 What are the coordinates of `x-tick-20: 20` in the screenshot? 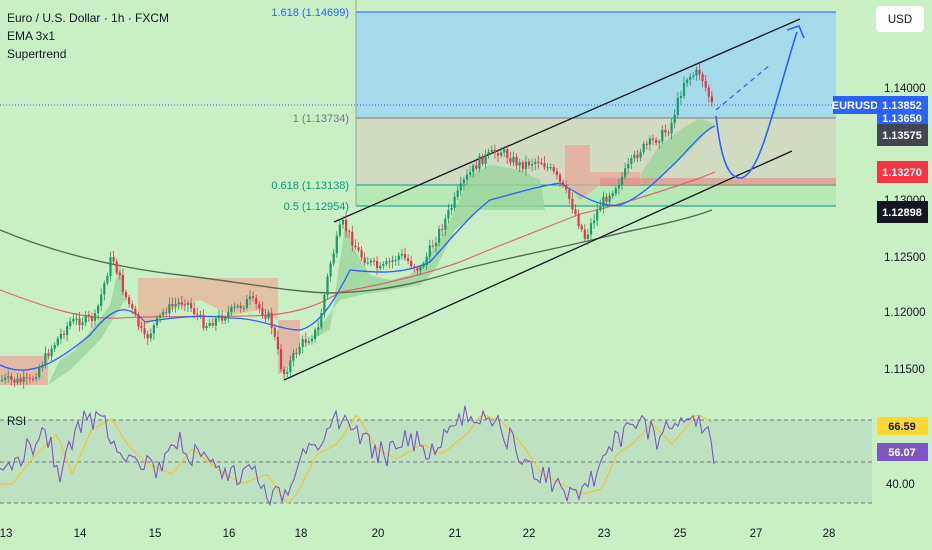 It's located at (378, 534).